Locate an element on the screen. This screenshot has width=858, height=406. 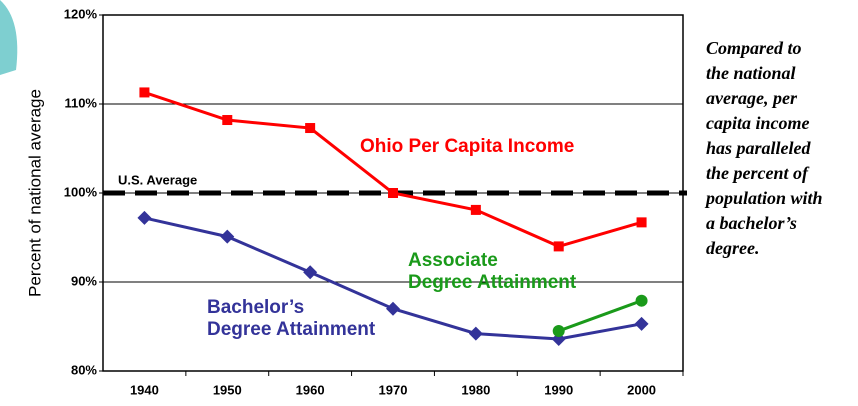
x-tick-label: 1950 is located at coordinates (227, 389).